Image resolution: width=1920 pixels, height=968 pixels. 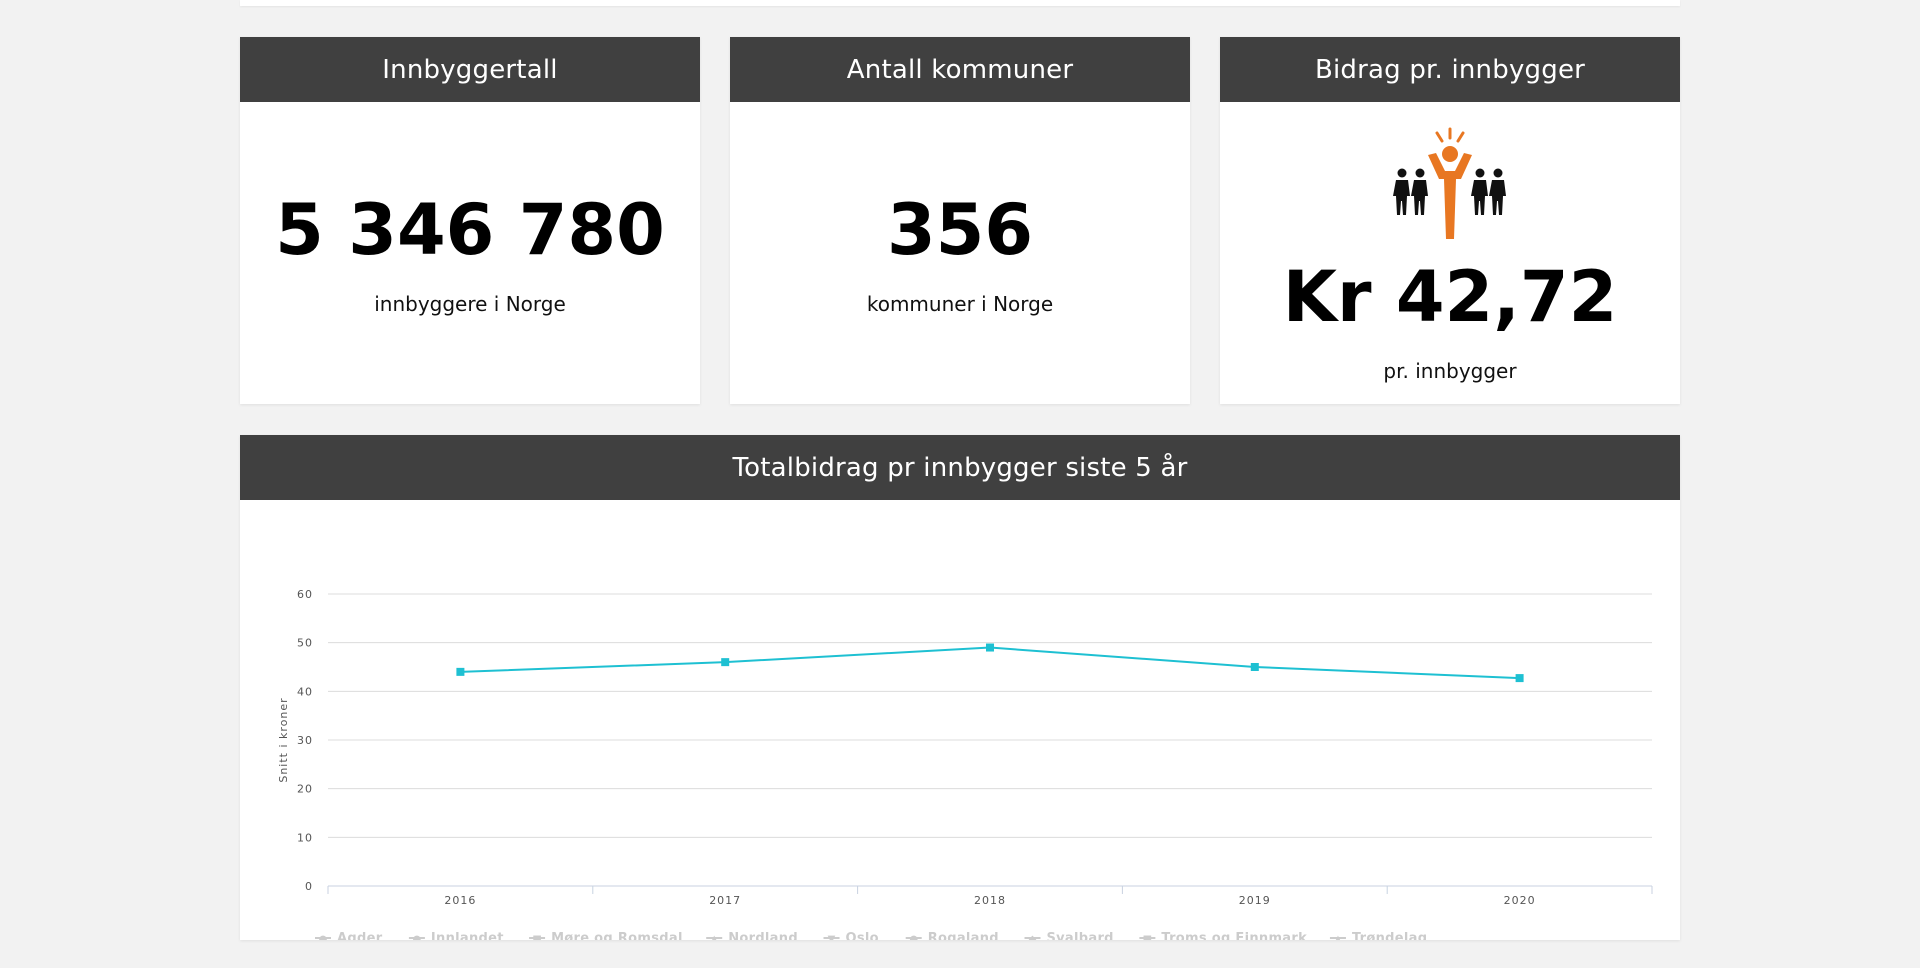 What do you see at coordinates (617, 935) in the screenshot?
I see `legend-label: Møre og Romsdal` at bounding box center [617, 935].